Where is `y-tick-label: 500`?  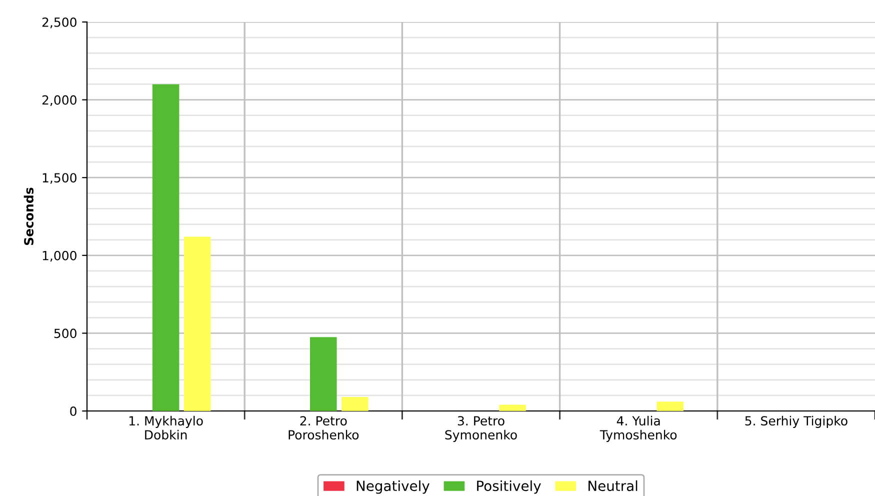
y-tick-label: 500 is located at coordinates (65, 333).